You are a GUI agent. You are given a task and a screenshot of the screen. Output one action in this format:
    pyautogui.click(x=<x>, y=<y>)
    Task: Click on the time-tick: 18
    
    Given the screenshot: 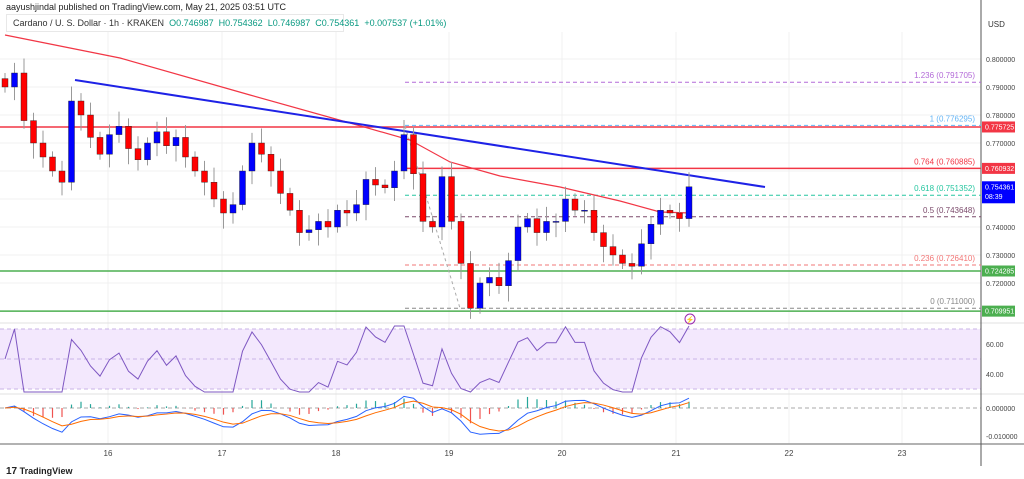 What is the action you would take?
    pyautogui.click(x=336, y=453)
    